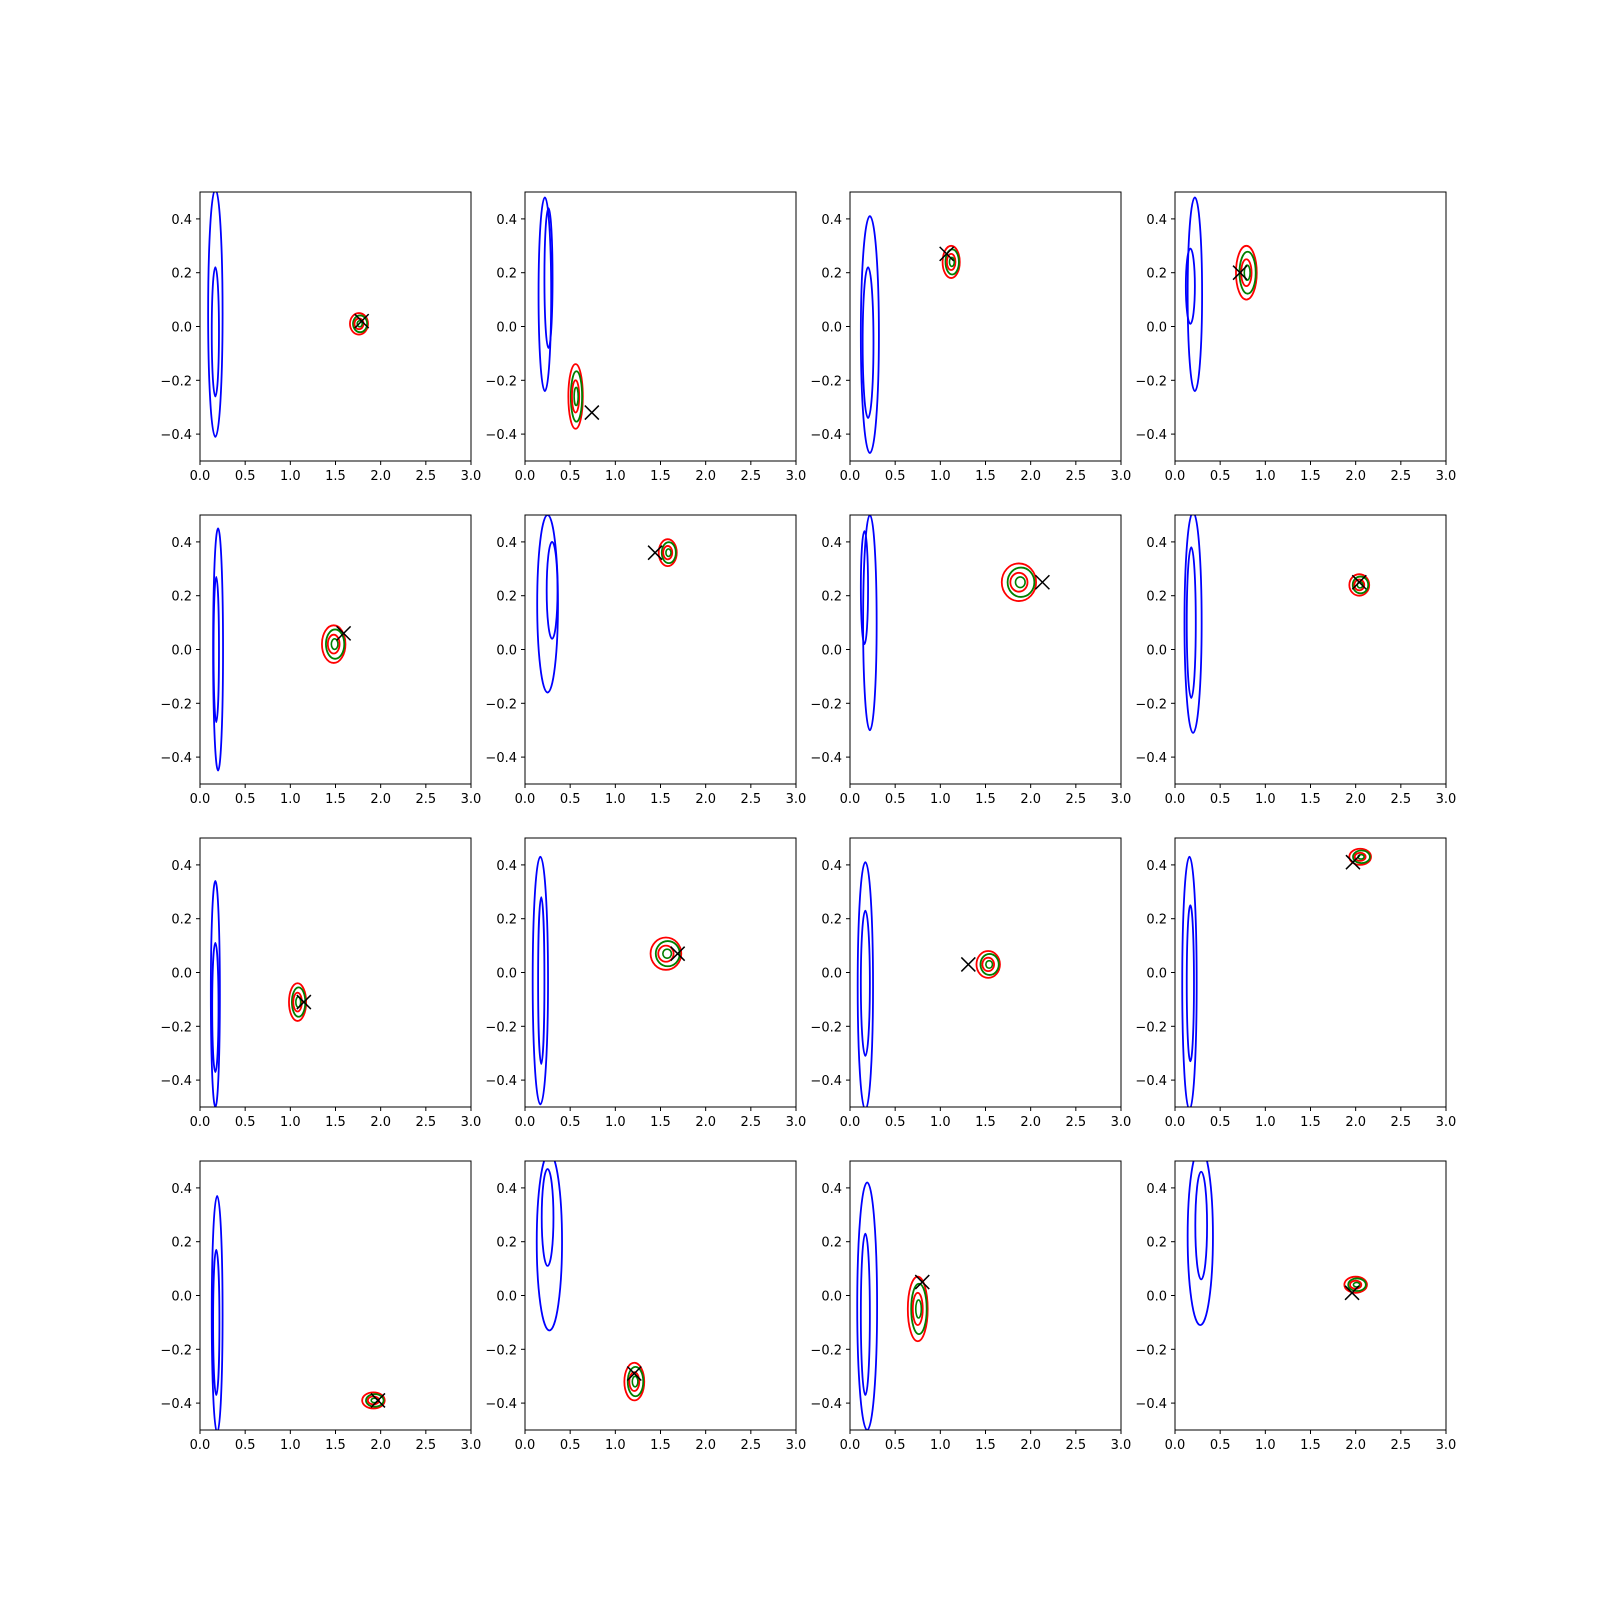 This screenshot has width=1600, height=1600. What do you see at coordinates (970, 983) in the screenshot?
I see `panel-11: 0.0 0.5 1.0 1.5 2.0 2.5 3.0 0.4 0.2 0.0 −0.2 −0.4` at bounding box center [970, 983].